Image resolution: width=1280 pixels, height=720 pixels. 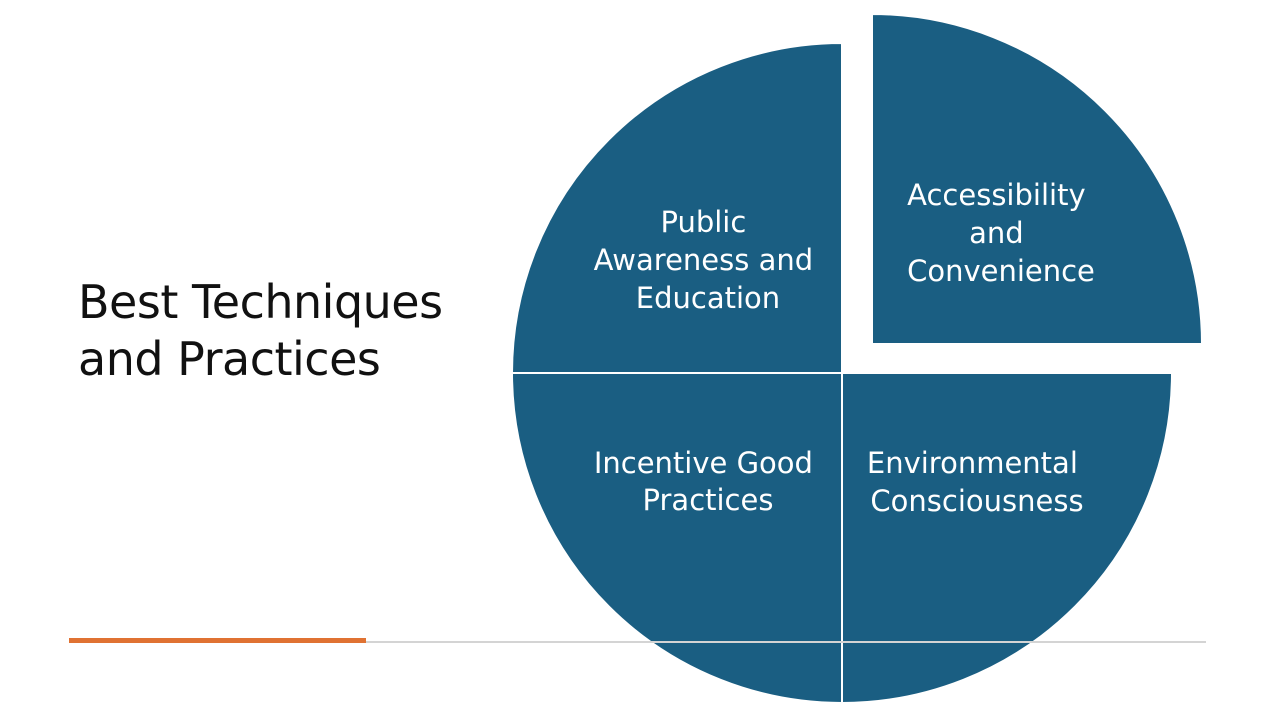 What do you see at coordinates (288, 331) in the screenshot?
I see `slide-title: Best Techniques and Practices` at bounding box center [288, 331].